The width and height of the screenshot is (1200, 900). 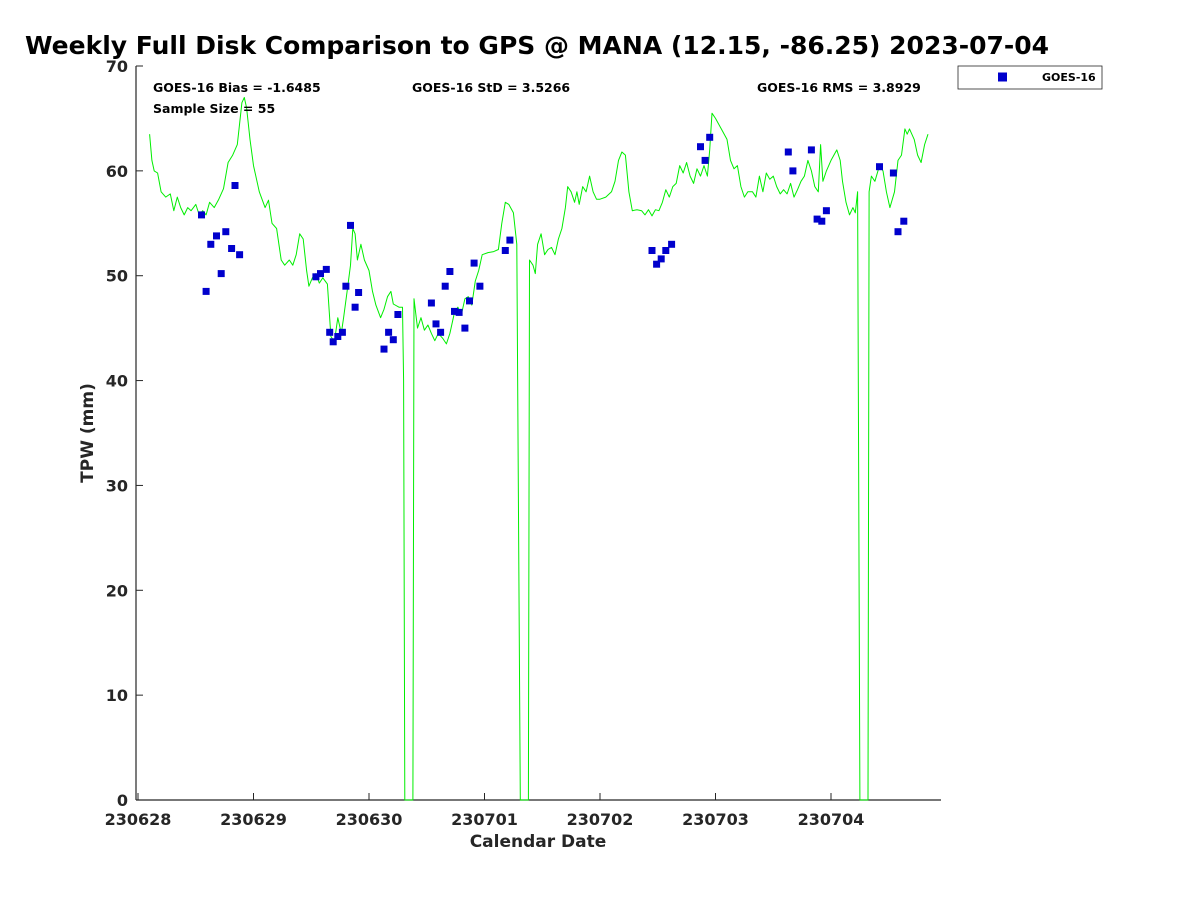 What do you see at coordinates (122, 800) in the screenshot?
I see `y-tick-label: 0` at bounding box center [122, 800].